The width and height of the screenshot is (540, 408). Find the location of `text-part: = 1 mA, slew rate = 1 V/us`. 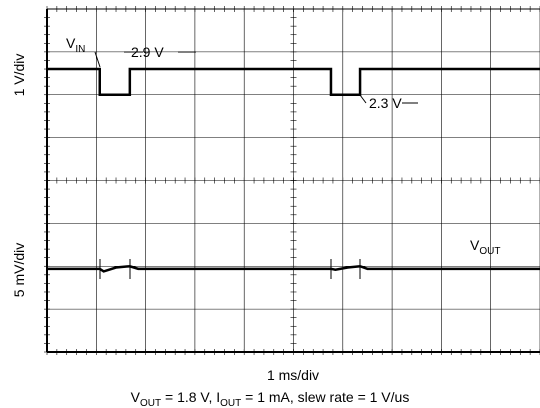

text-part: = 1 mA, slew rate = 1 V/us is located at coordinates (325, 397).